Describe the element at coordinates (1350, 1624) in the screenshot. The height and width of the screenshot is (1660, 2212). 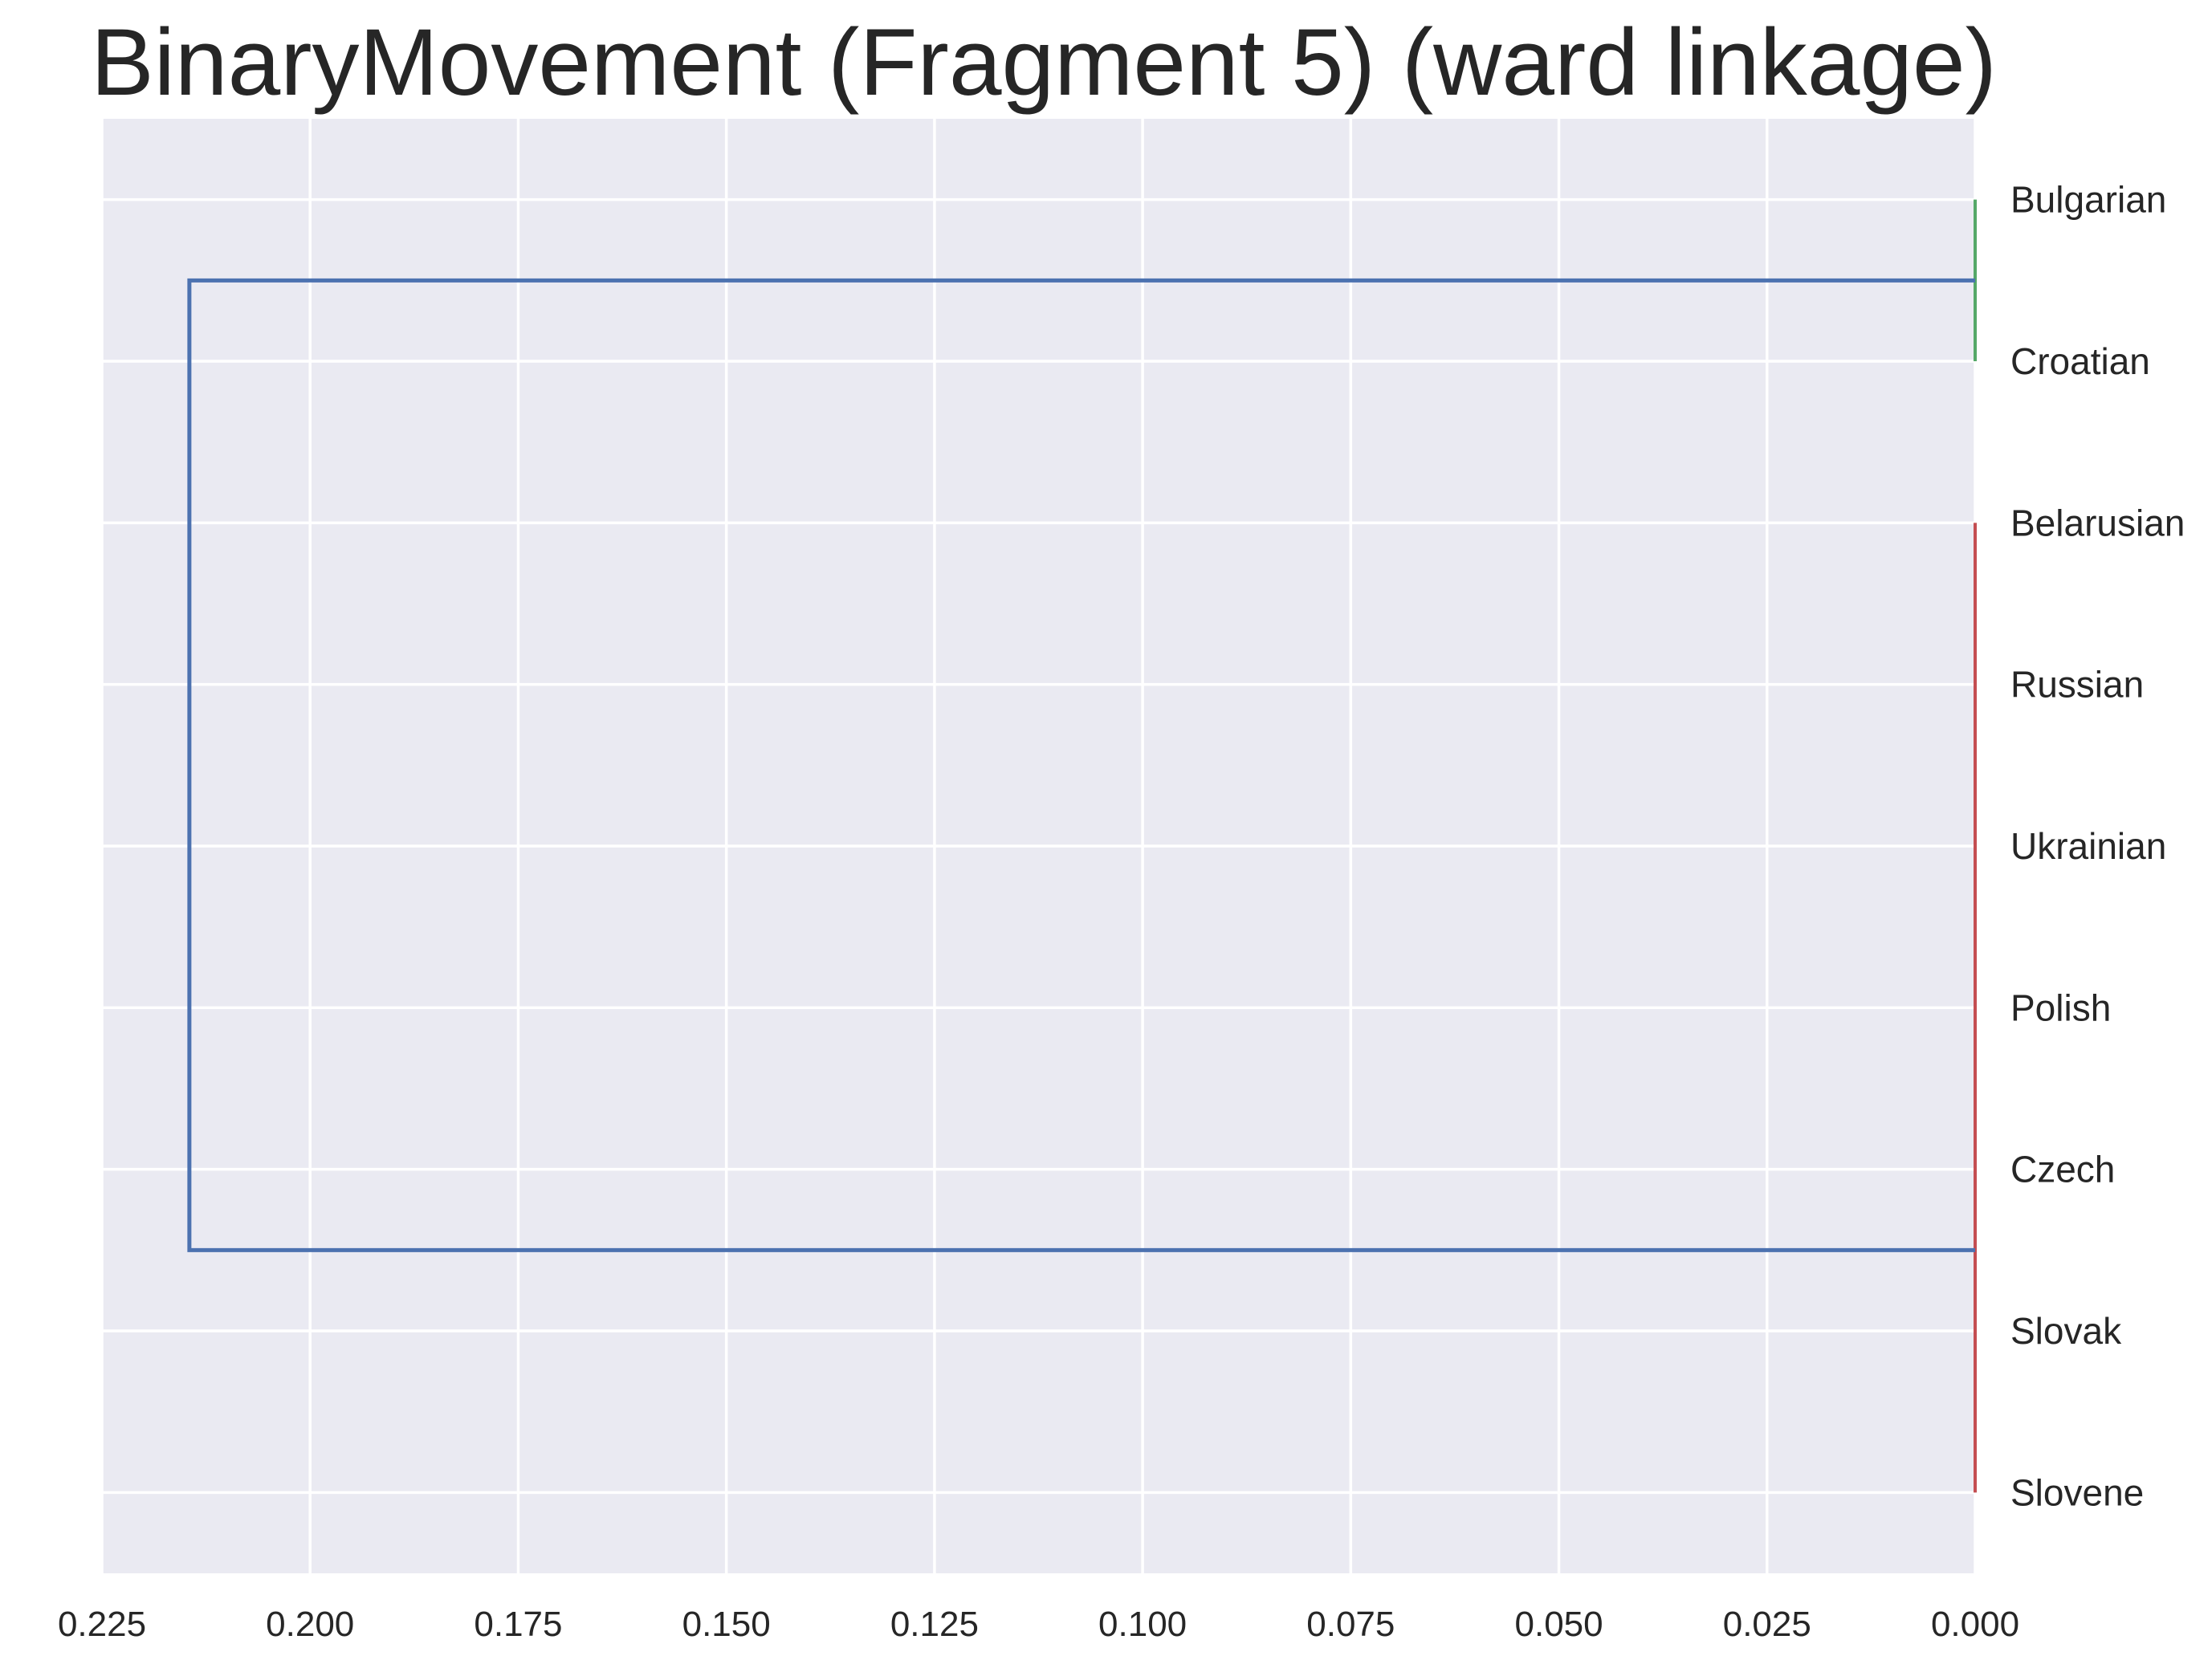
I see `x-tick-label: 0.075` at that location.